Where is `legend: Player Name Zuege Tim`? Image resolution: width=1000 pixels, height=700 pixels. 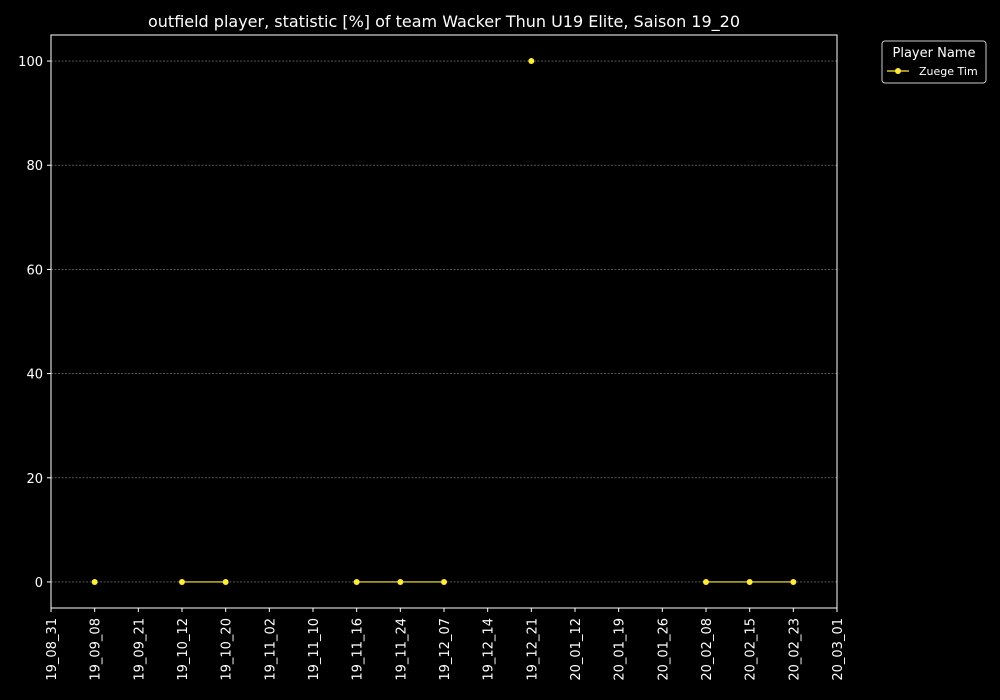
legend: Player Name Zuege Tim is located at coordinates (934, 62).